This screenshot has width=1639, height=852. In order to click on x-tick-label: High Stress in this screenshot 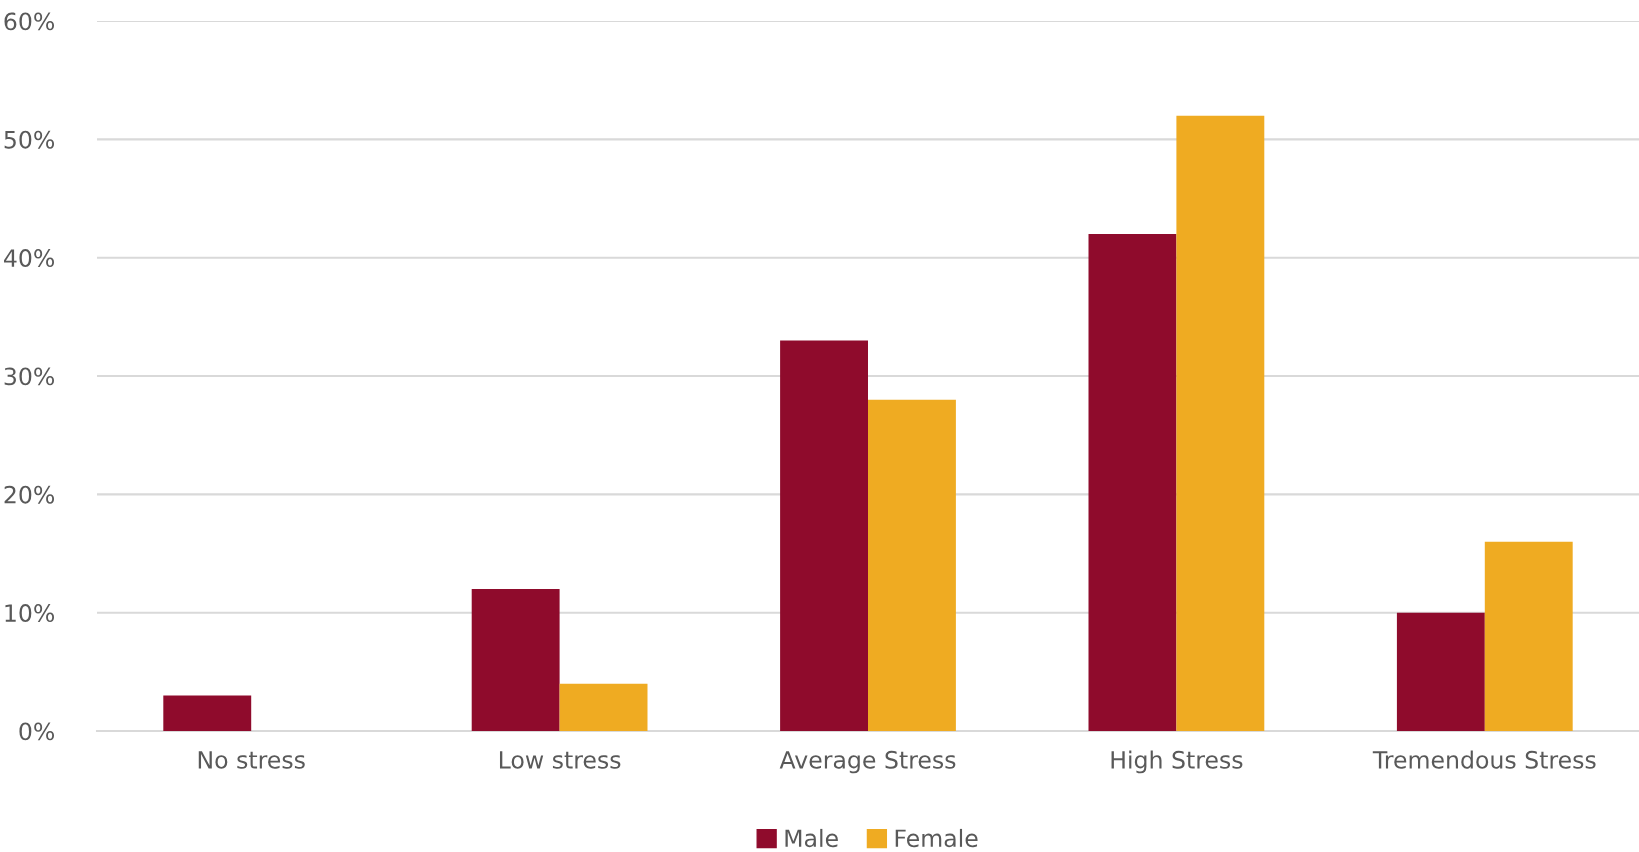, I will do `click(1177, 762)`.